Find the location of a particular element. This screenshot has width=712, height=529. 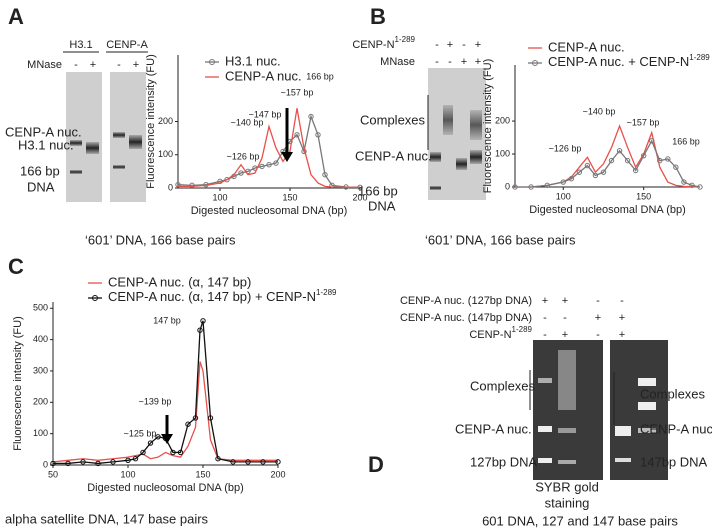

x-tick-label: 100 is located at coordinates (219, 197).